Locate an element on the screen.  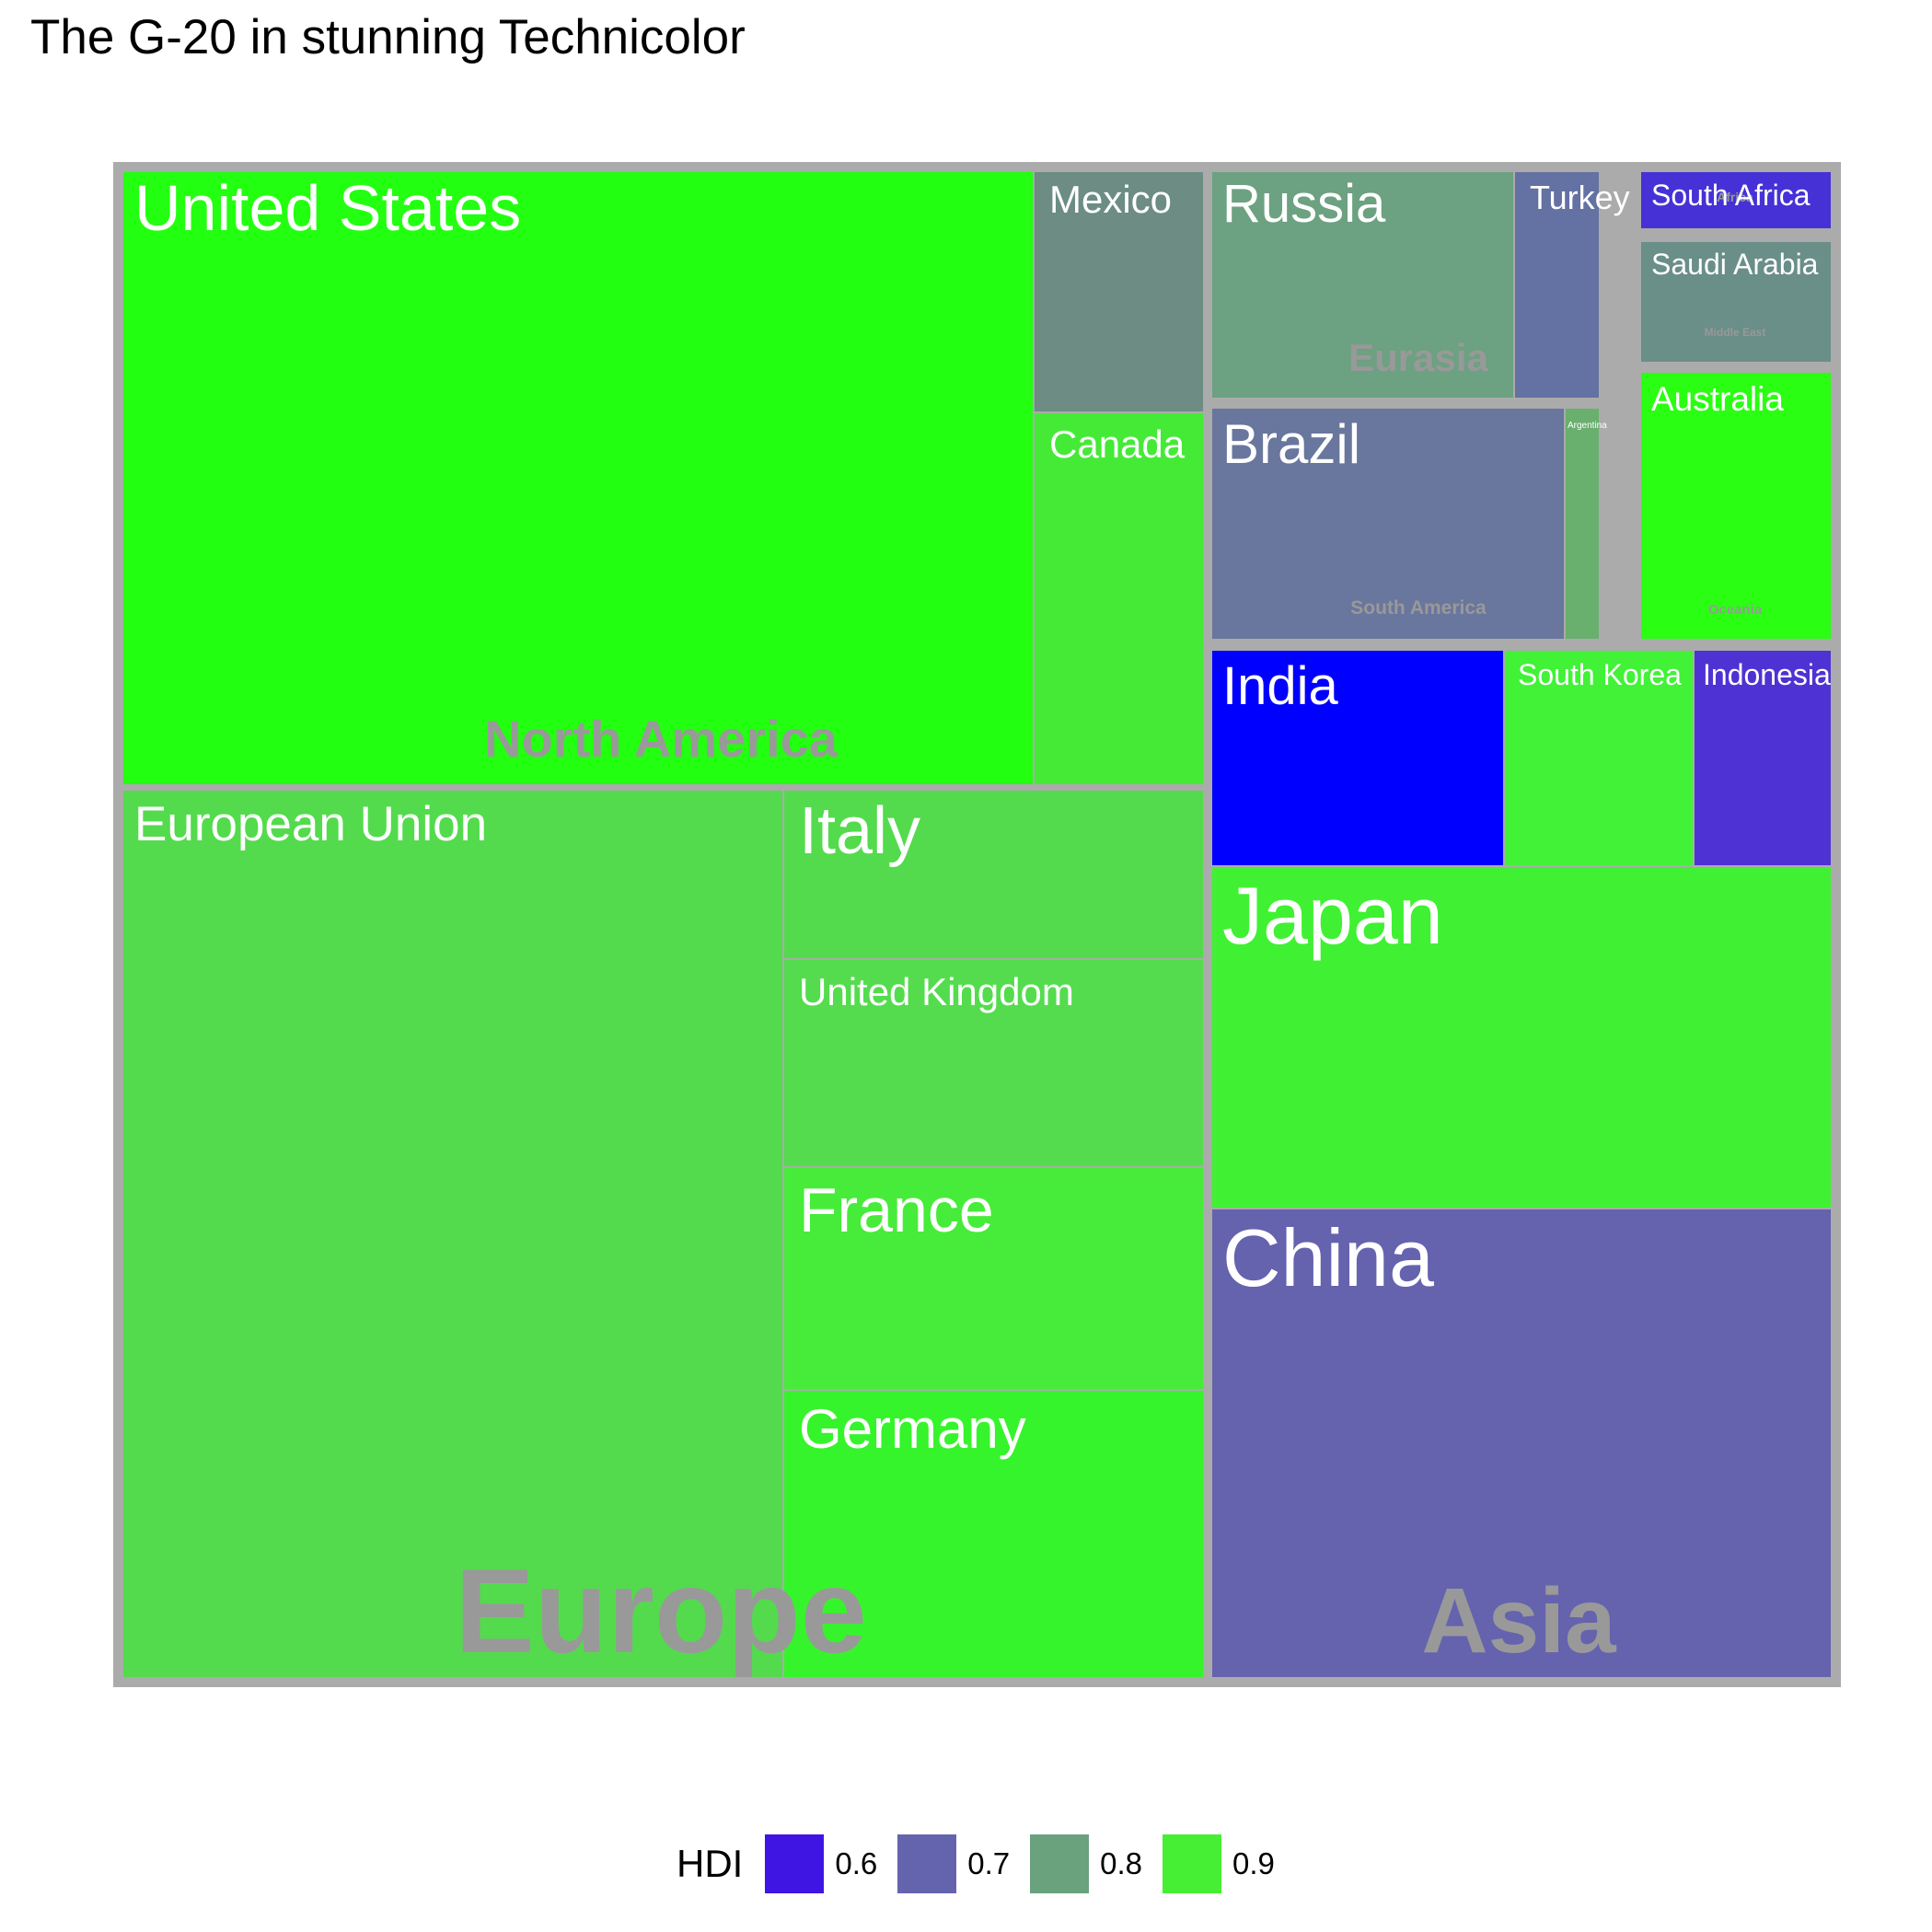
tile-united-kingdom is located at coordinates (994, 1063).